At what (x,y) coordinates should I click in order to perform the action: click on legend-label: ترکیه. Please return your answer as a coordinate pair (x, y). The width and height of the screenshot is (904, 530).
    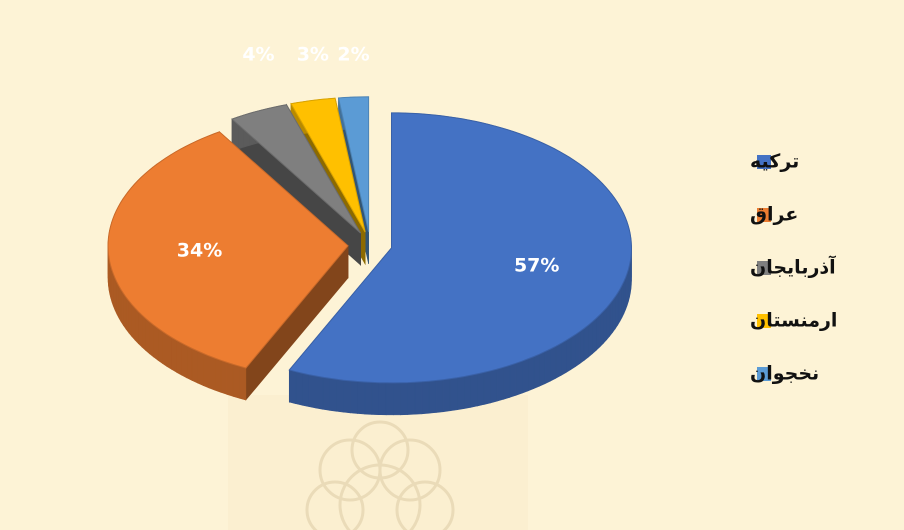
    Looking at the image, I should click on (774, 162).